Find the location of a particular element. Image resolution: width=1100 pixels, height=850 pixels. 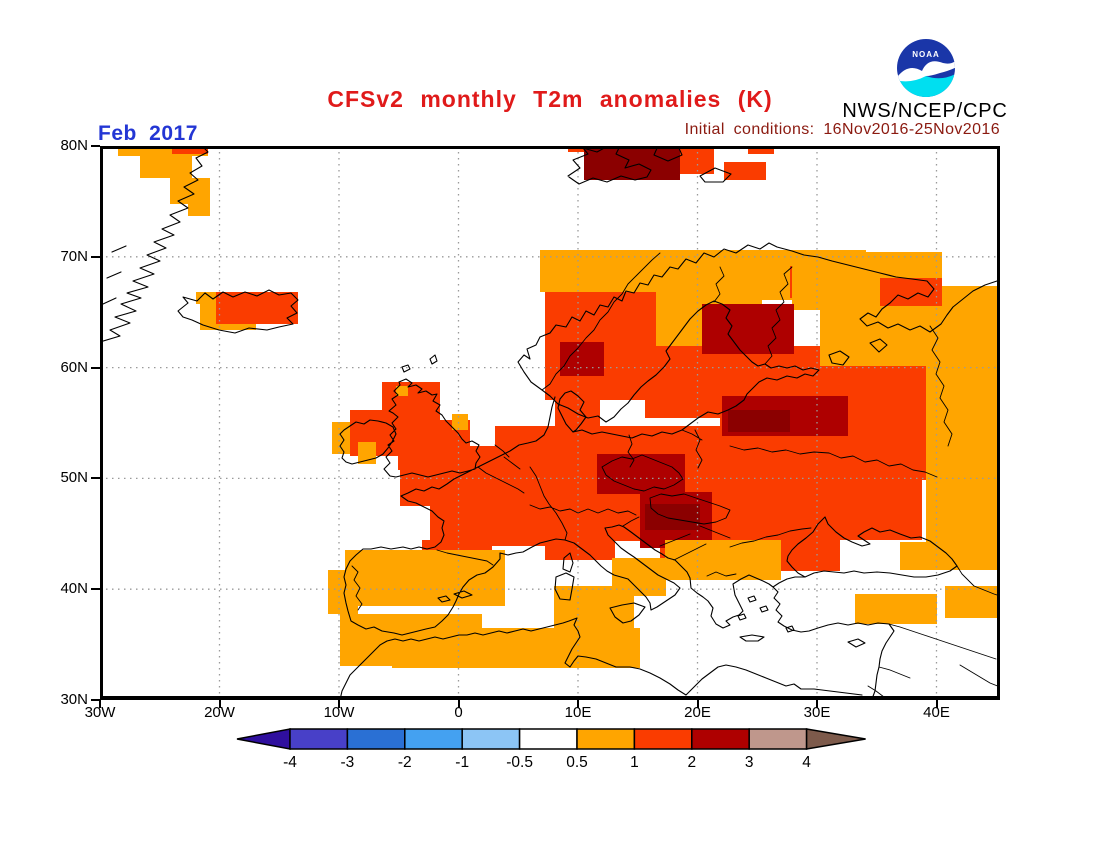

lat-tick-label: 30N is located at coordinates (74, 699).